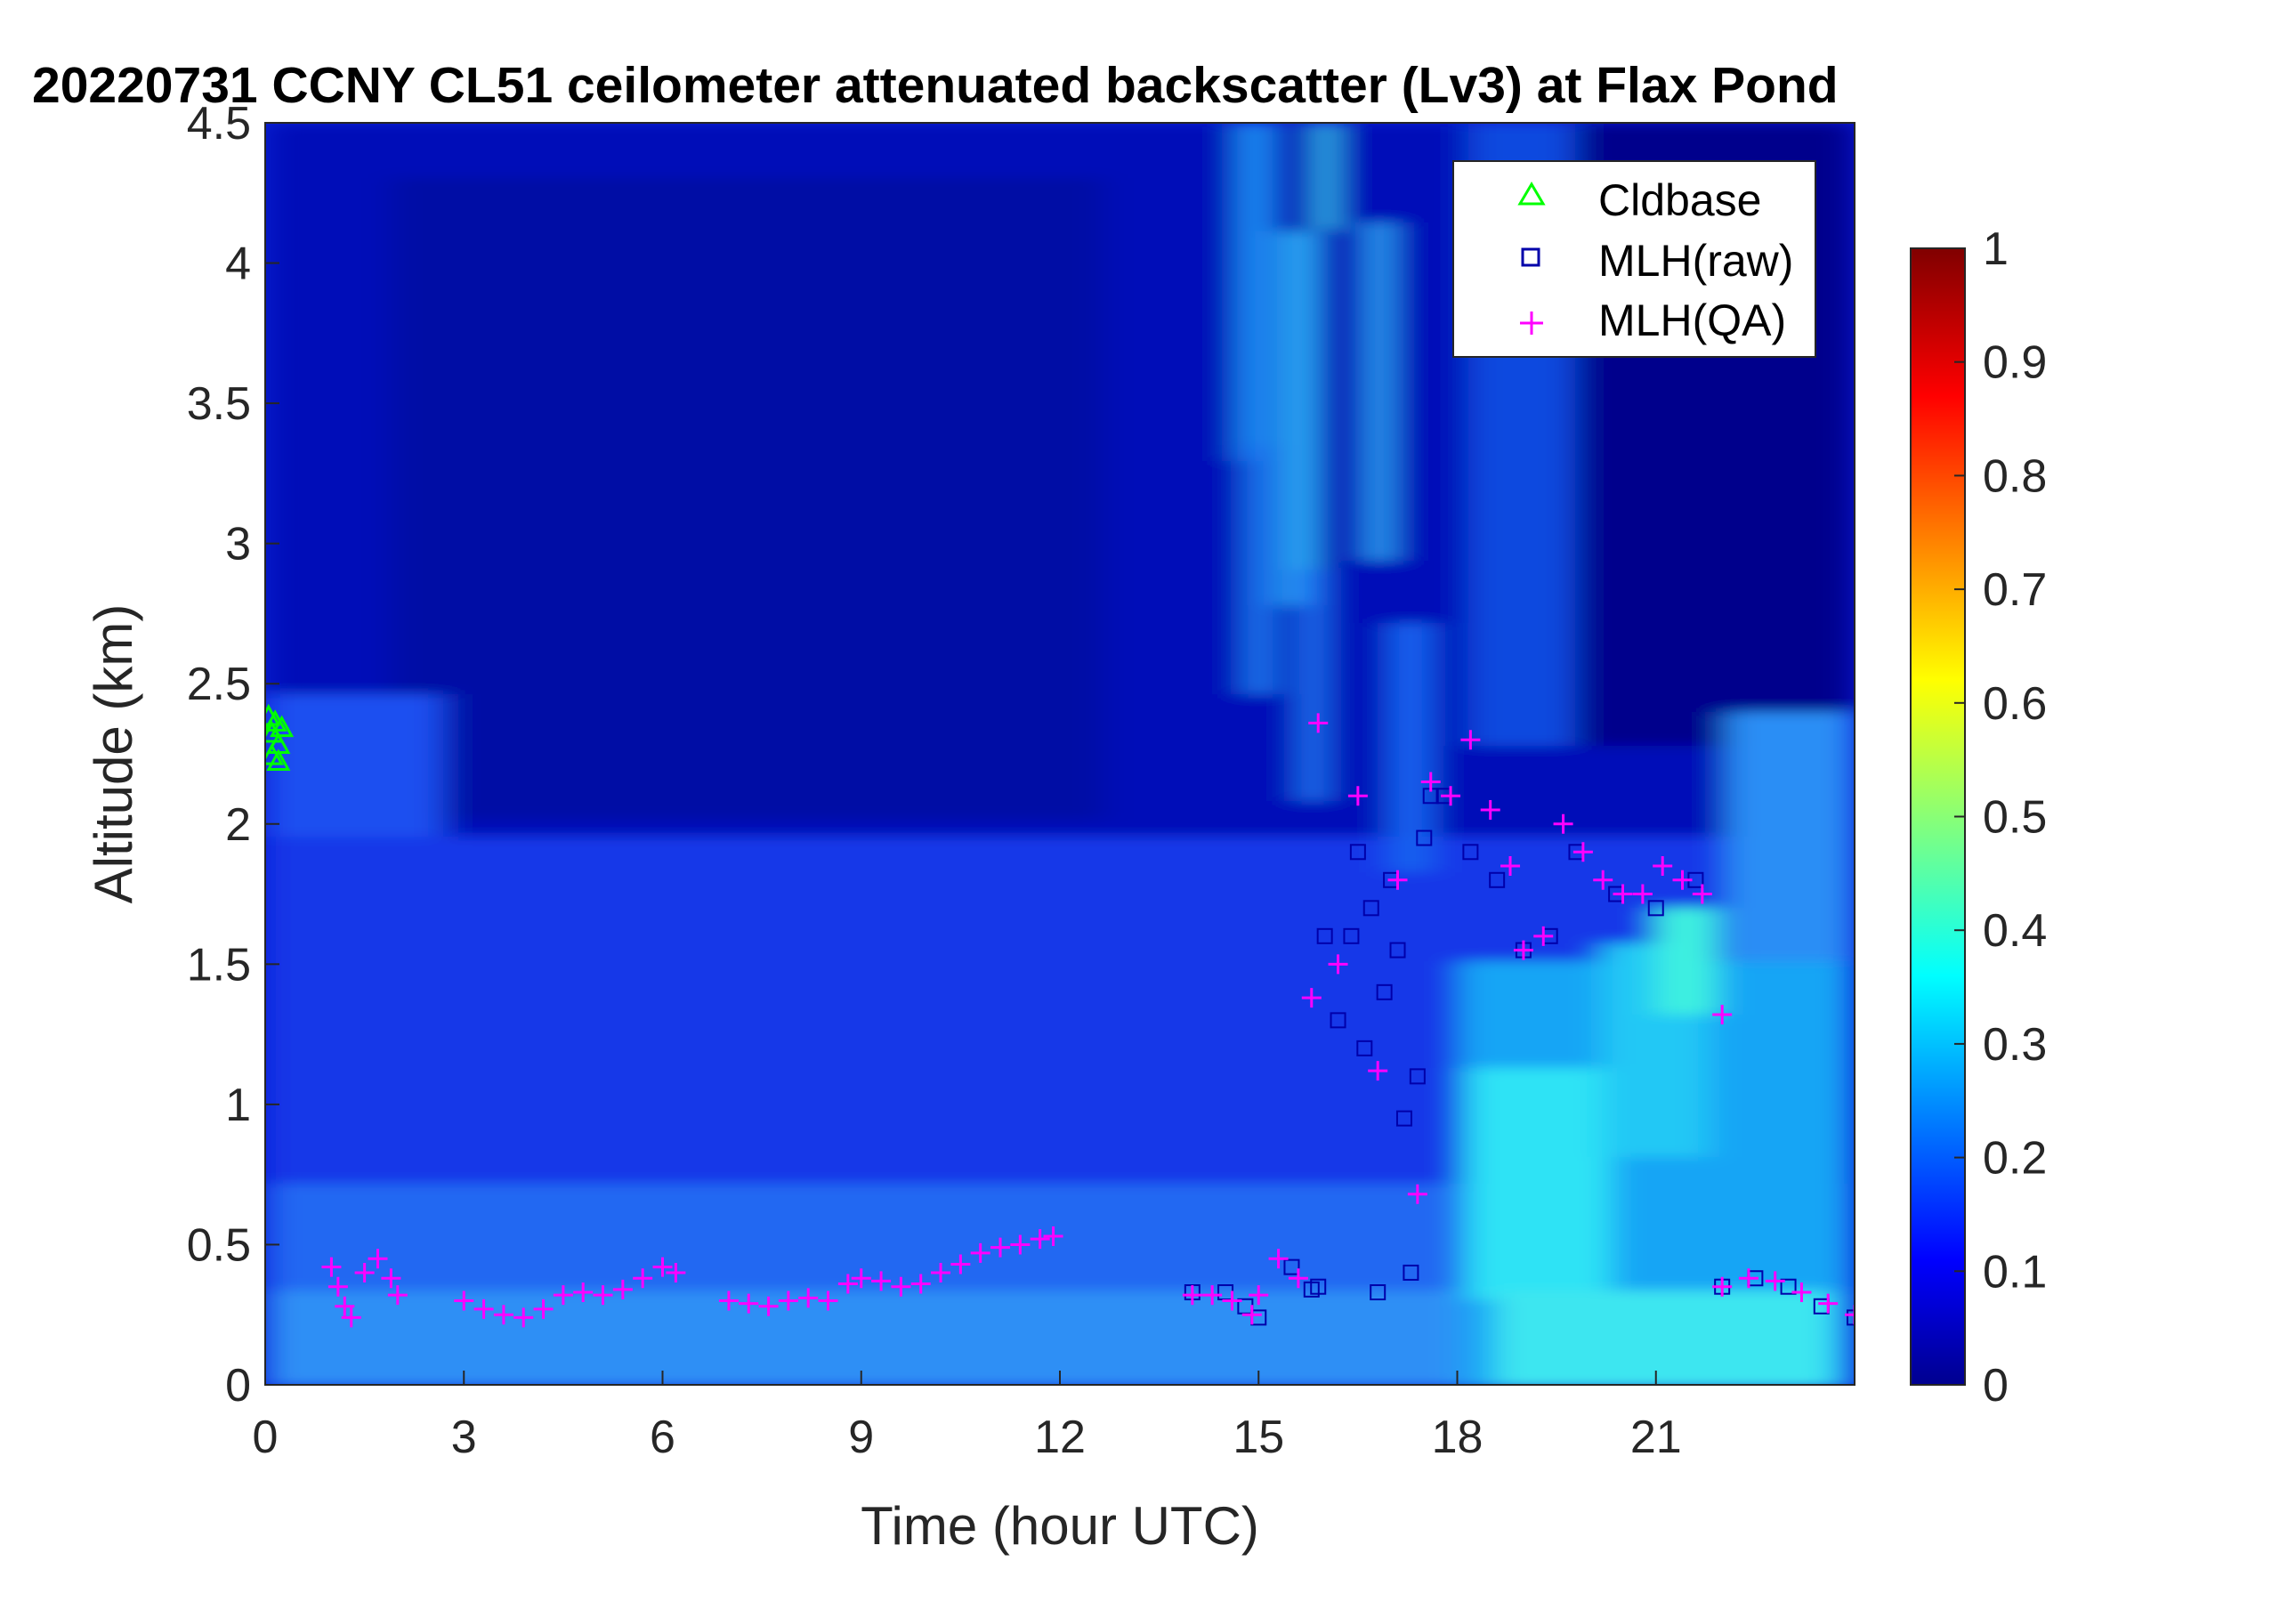 Image resolution: width=2296 pixels, height=1602 pixels. Describe the element at coordinates (1458, 1438) in the screenshot. I see `x-tick-label: 18` at that location.